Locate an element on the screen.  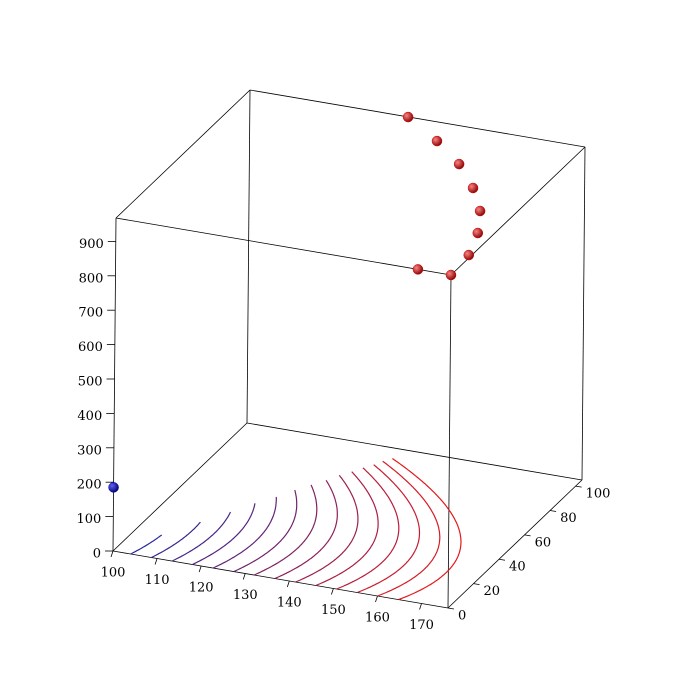
x-tick-label: 140 is located at coordinates (289, 603).